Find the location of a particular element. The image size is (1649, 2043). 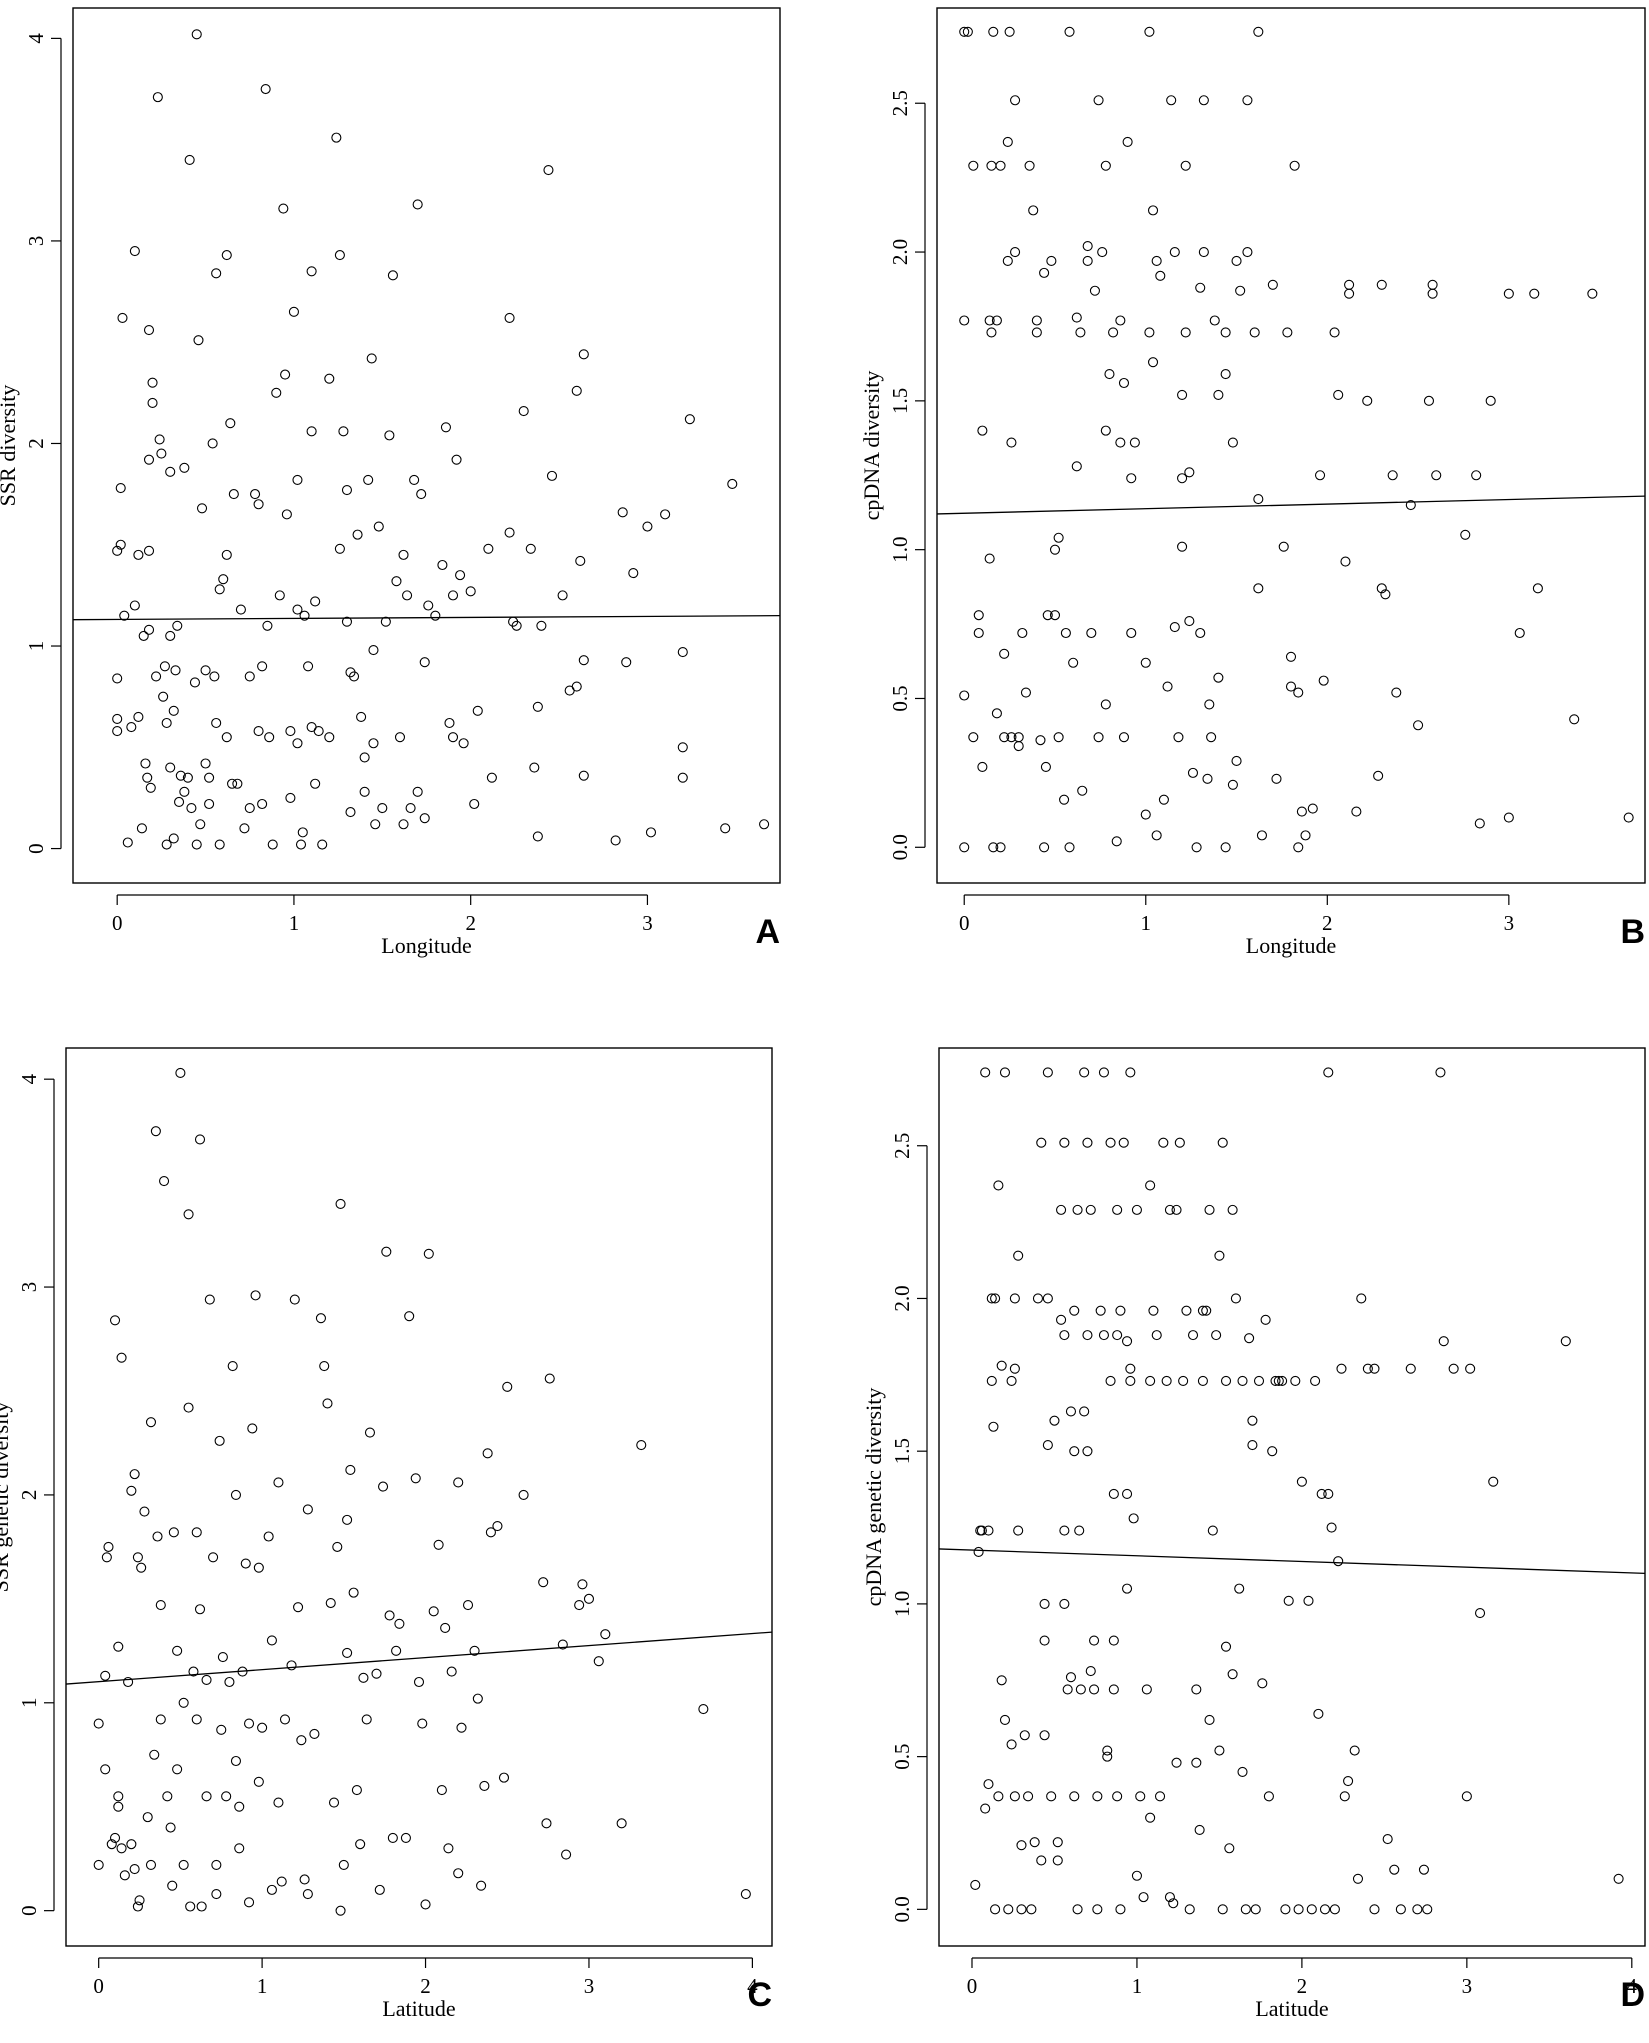

x-tick-label: 0 is located at coordinates (98, 1986).